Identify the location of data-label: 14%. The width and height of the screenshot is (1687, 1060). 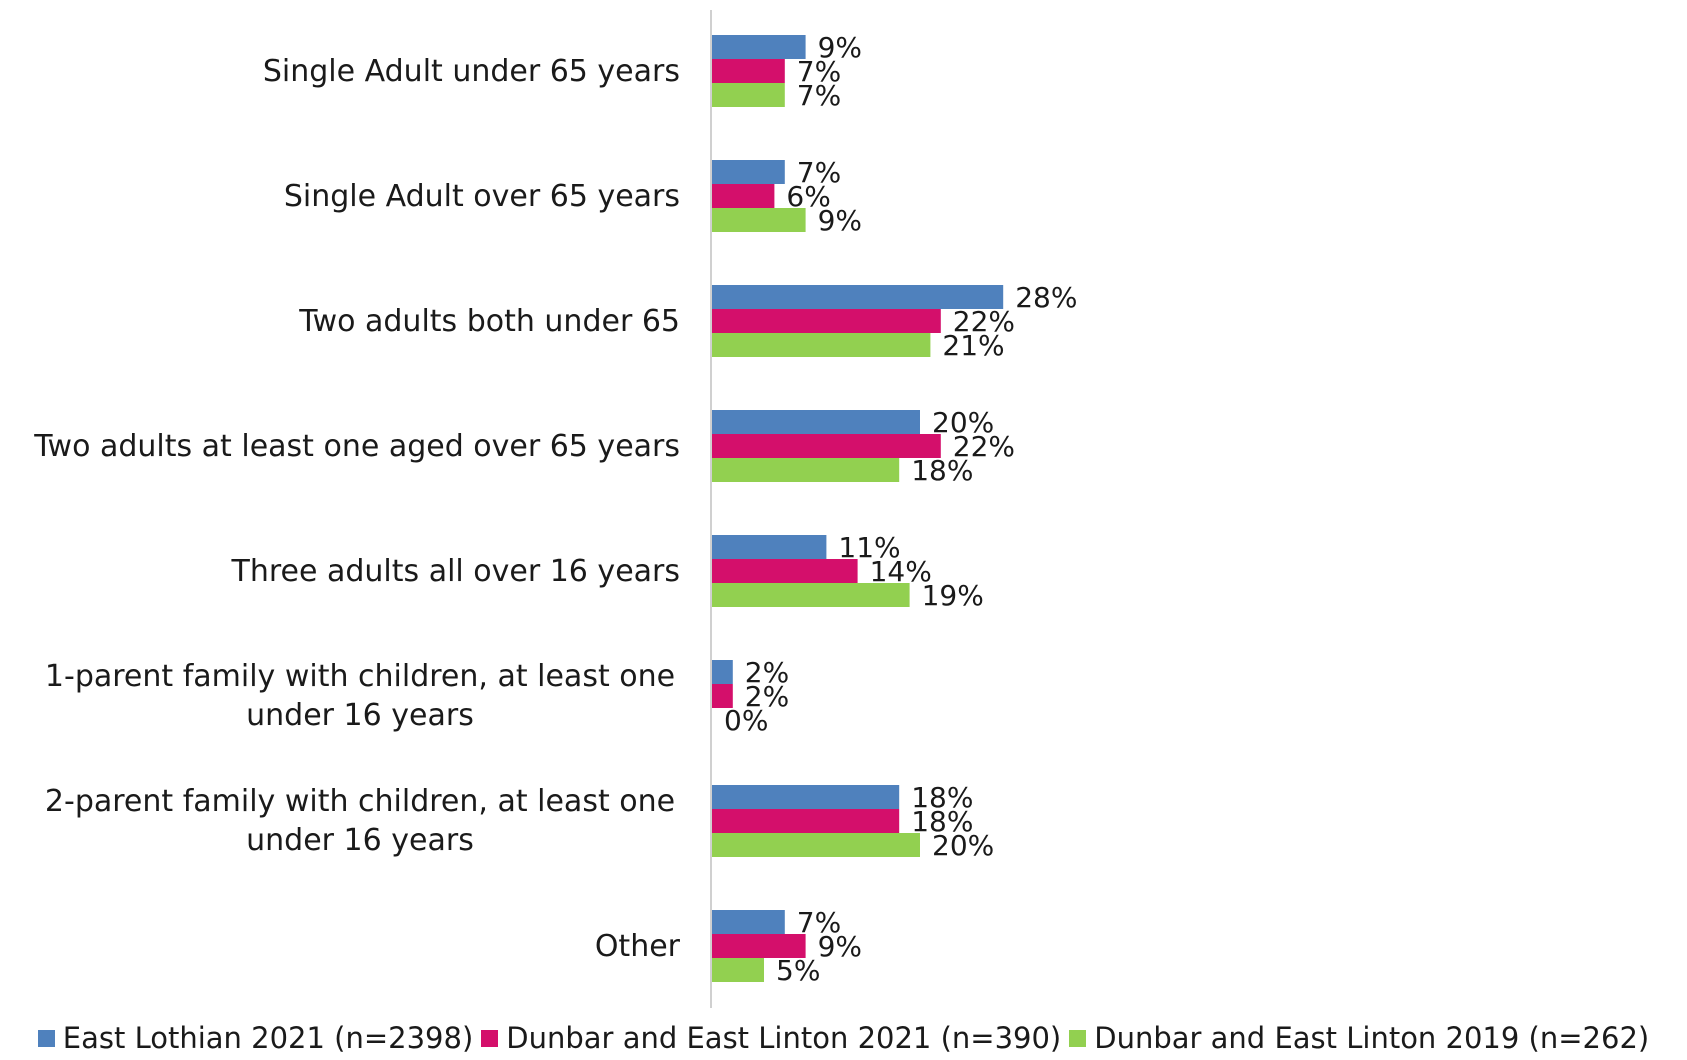
(901, 571).